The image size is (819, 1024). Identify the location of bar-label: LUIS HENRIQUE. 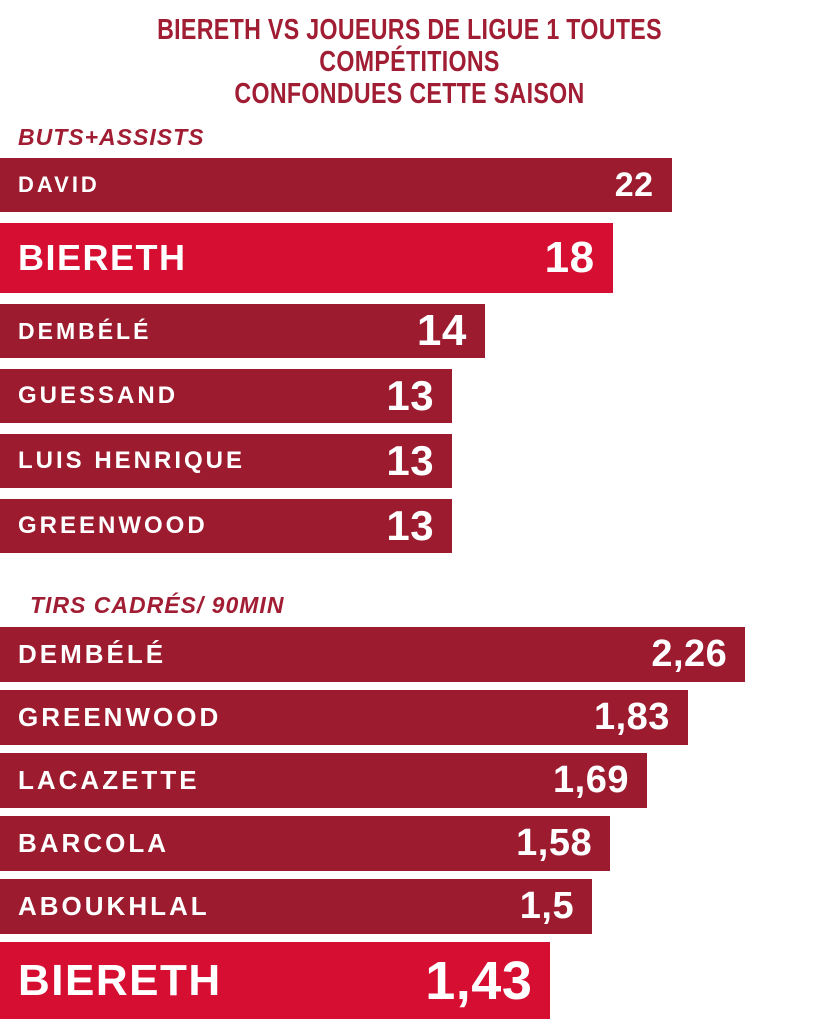
(132, 461).